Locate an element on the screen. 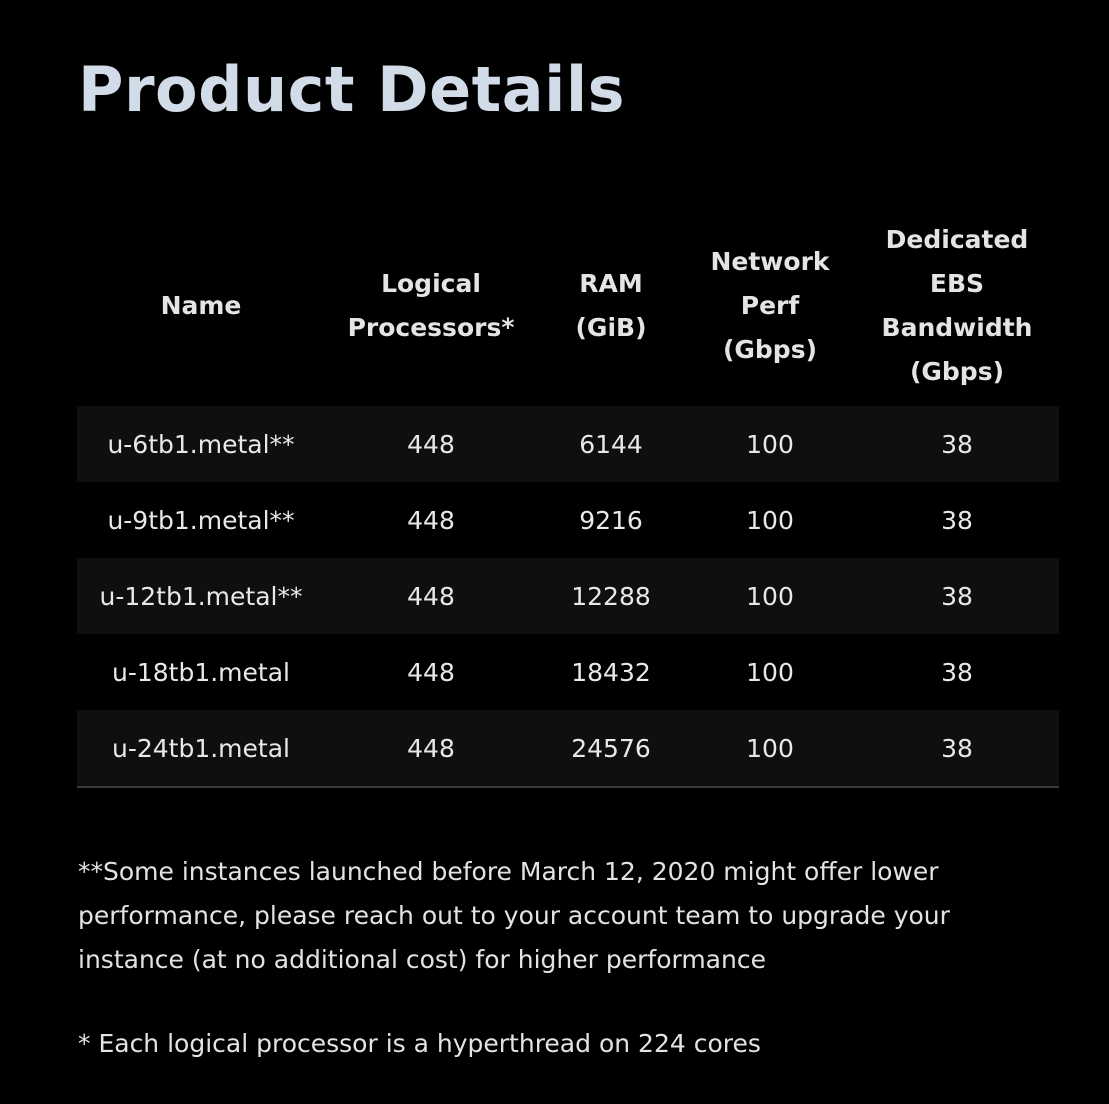 The image size is (1109, 1104). header-ram-line-2: (GiB) is located at coordinates (611, 327).